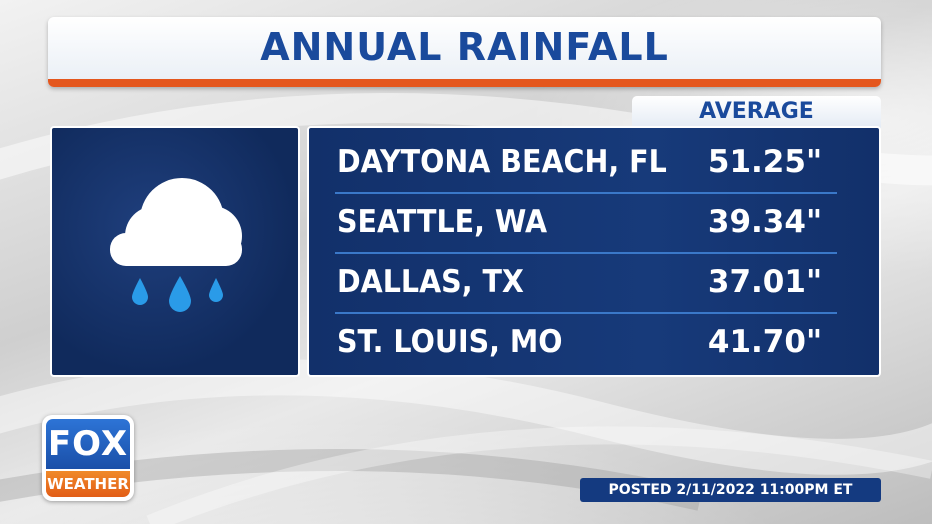 This screenshot has width=932, height=524. What do you see at coordinates (765, 282) in the screenshot?
I see `rainfall-value: 37.01"` at bounding box center [765, 282].